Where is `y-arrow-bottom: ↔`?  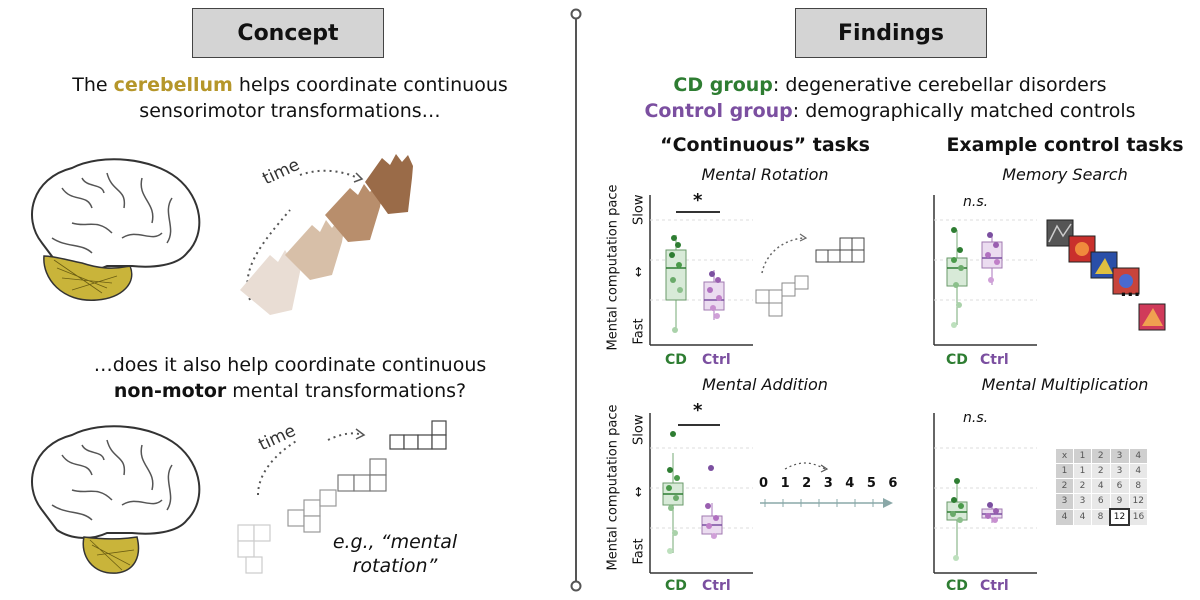
y-arrow-bottom: ↔ is located at coordinates (639, 492).